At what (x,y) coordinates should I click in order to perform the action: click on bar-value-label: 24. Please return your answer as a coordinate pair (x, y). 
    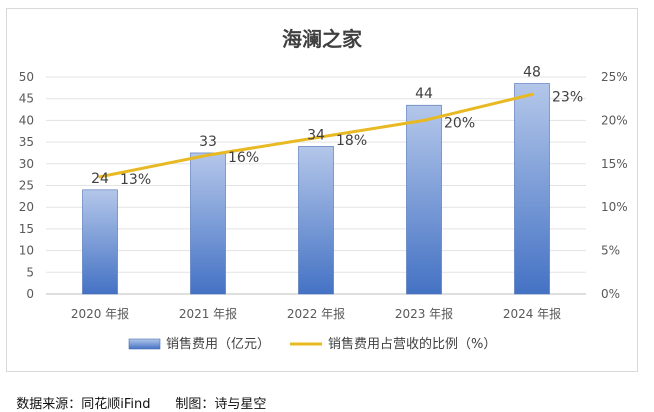
    Looking at the image, I should click on (100, 179).